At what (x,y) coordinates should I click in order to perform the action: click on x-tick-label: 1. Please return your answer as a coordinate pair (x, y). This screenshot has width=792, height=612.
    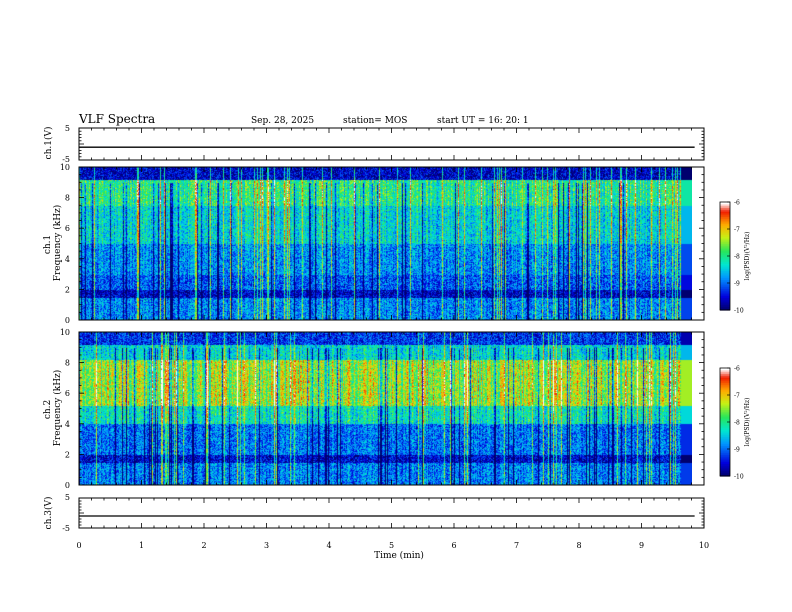
    Looking at the image, I should click on (141, 545).